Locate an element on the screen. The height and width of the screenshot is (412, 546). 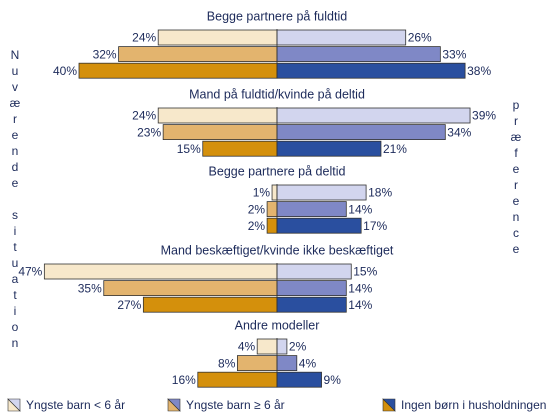
group-title: Begge partnere på fuldtid is located at coordinates (277, 16).